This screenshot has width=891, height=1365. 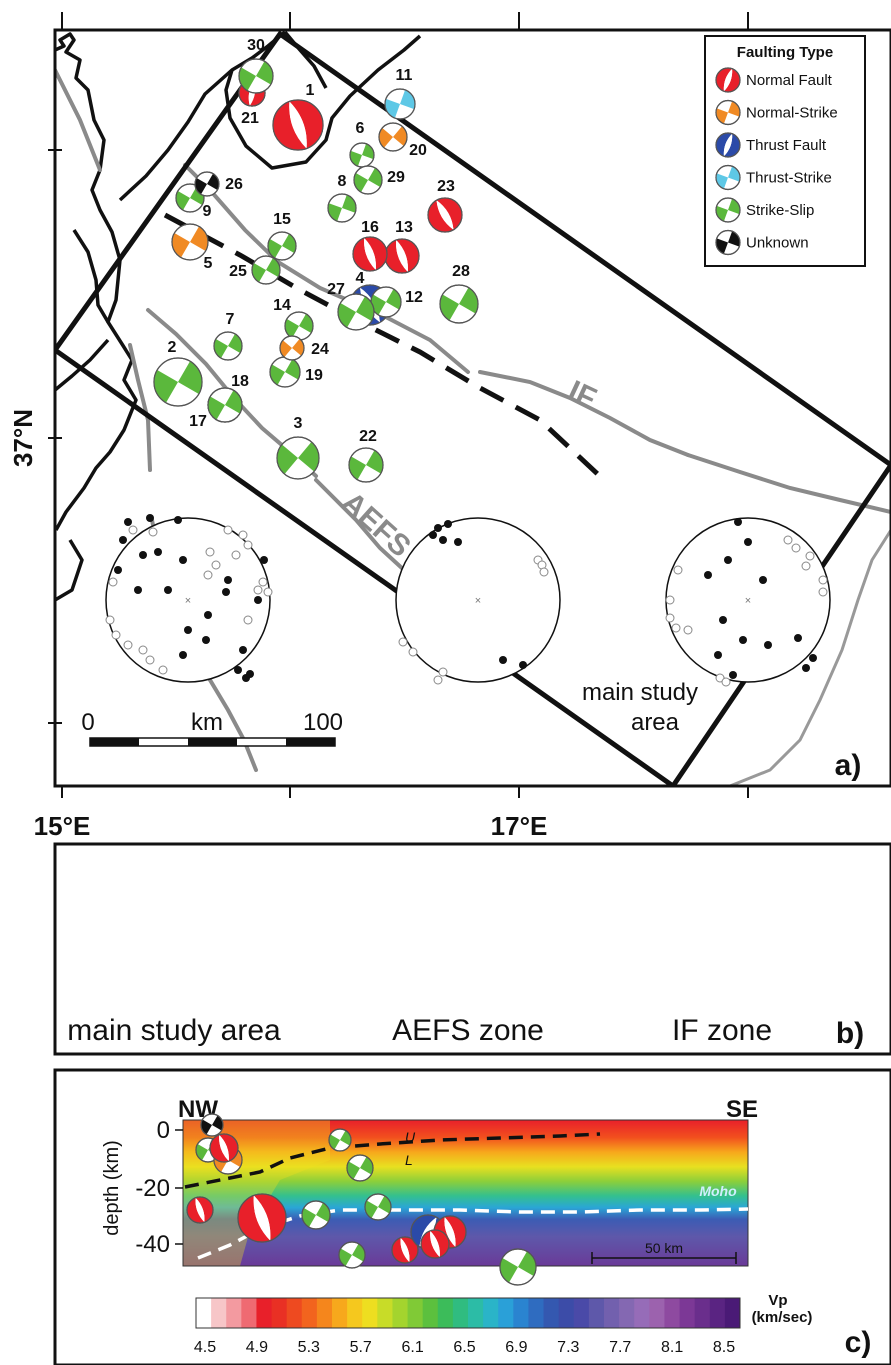 I want to click on legend-label-thrust: Thrust Fault, so click(x=786, y=145).